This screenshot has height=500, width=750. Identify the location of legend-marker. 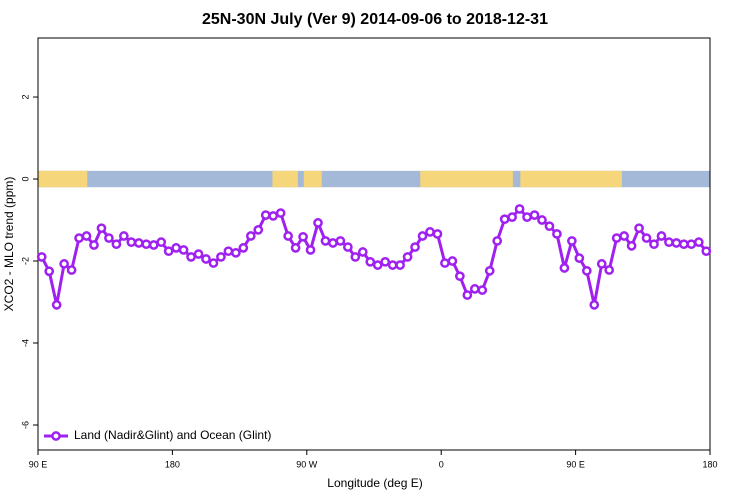
(56, 436).